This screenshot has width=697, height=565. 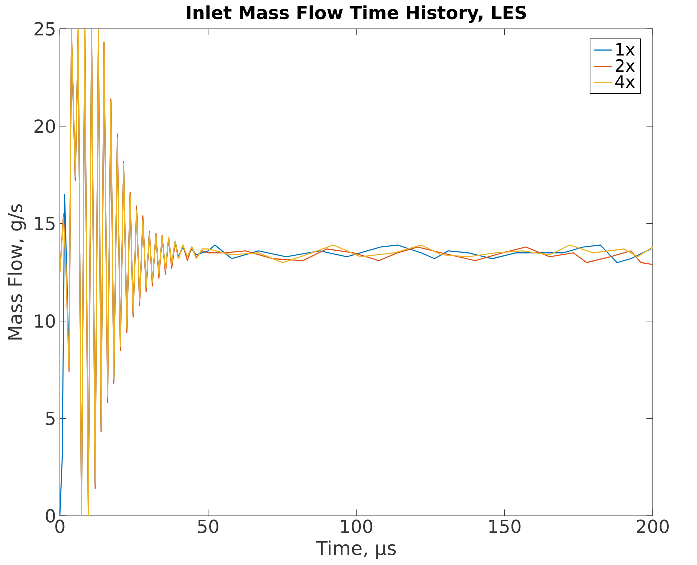 I want to click on y-tick-label: 15, so click(x=45, y=224).